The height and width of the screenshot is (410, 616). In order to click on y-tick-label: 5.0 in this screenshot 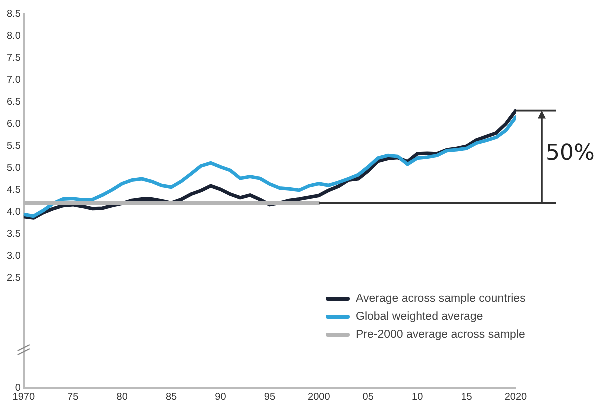, I will do `click(14, 168)`.